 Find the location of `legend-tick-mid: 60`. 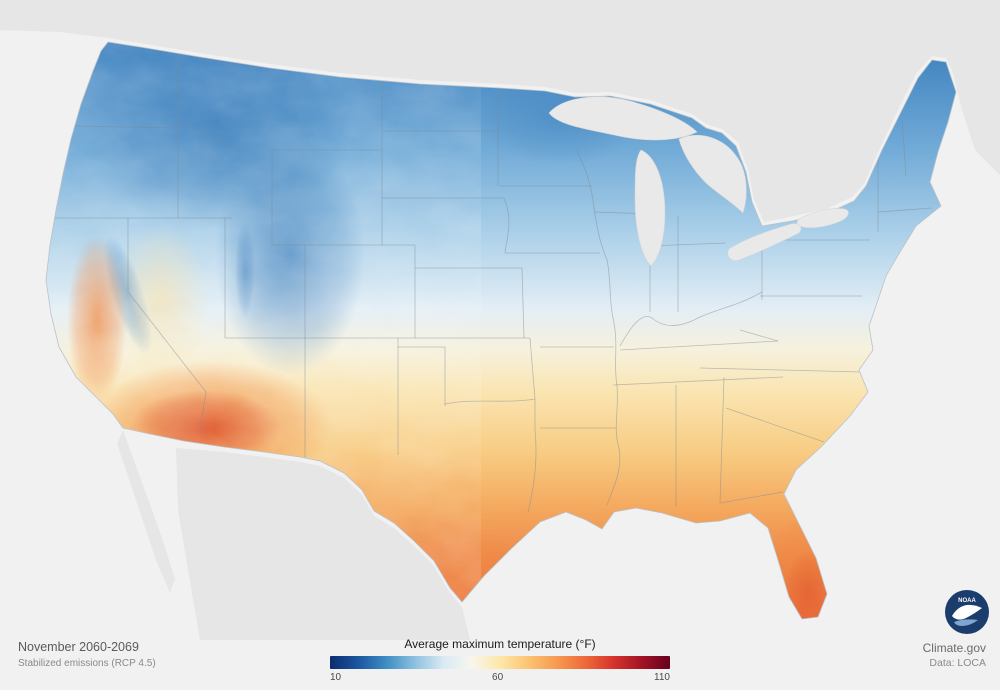

legend-tick-mid: 60 is located at coordinates (498, 677).